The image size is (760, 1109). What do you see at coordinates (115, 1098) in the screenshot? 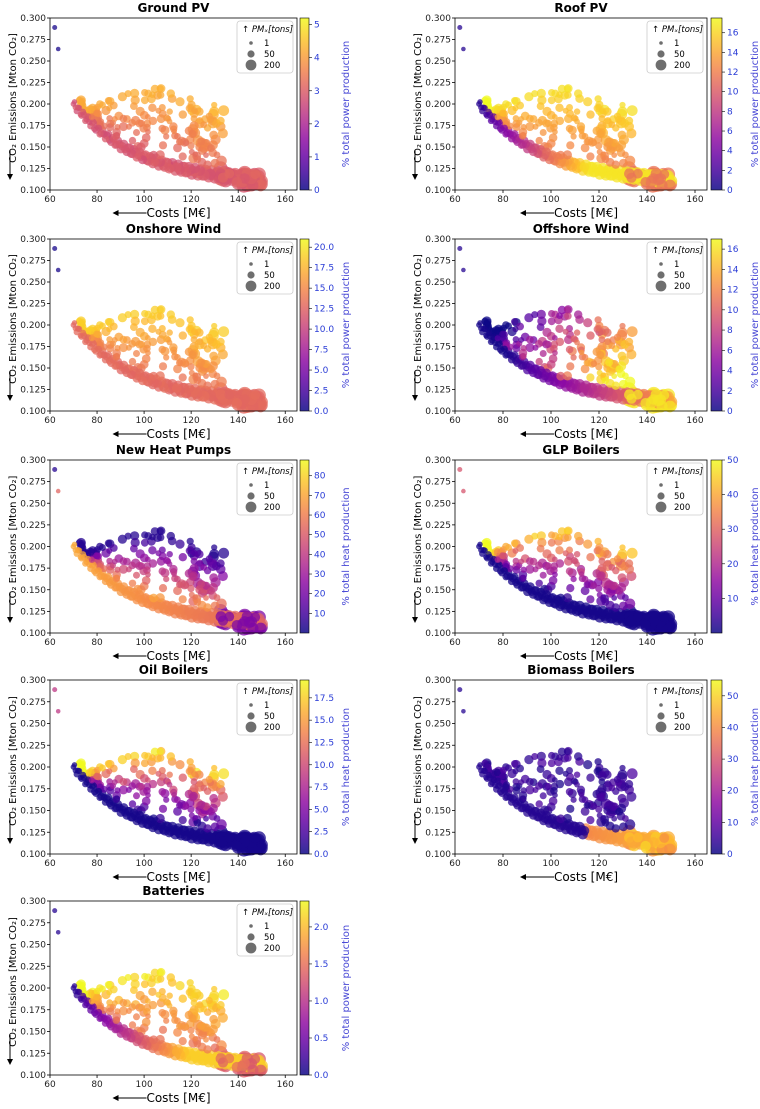
I see `x-arrow-head` at bounding box center [115, 1098].